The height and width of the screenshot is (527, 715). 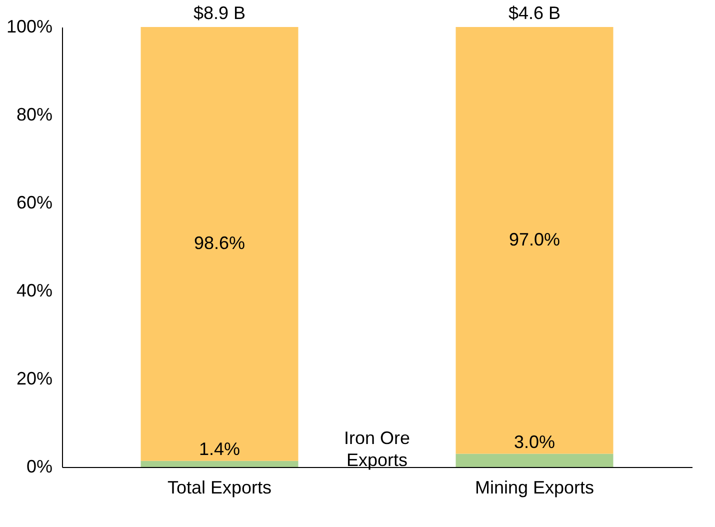 What do you see at coordinates (535, 442) in the screenshot?
I see `data-label: 3.0%` at bounding box center [535, 442].